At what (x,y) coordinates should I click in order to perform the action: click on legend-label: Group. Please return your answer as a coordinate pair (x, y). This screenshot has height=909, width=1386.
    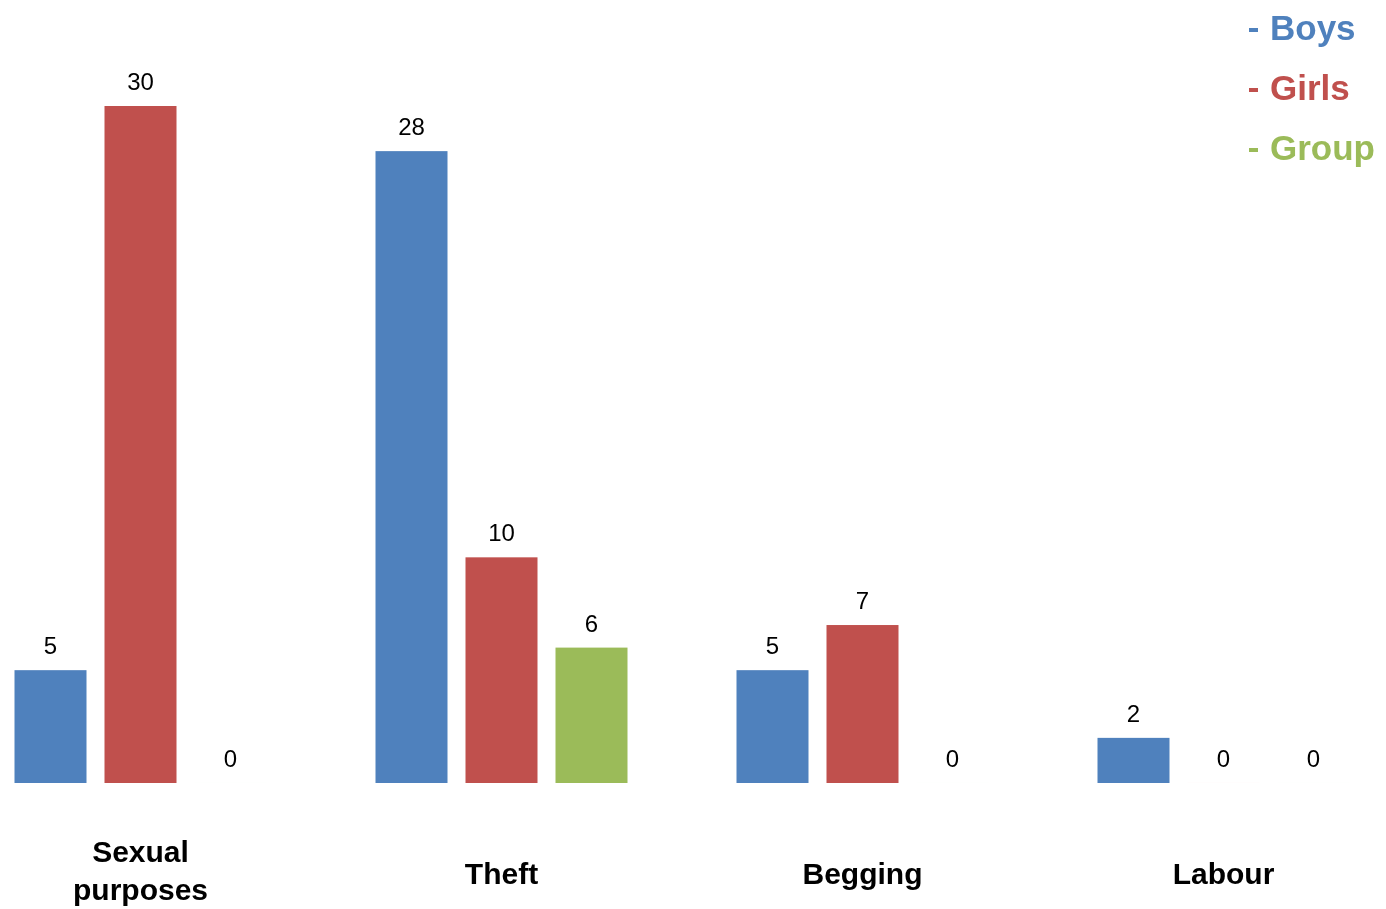
    Looking at the image, I should click on (1322, 147).